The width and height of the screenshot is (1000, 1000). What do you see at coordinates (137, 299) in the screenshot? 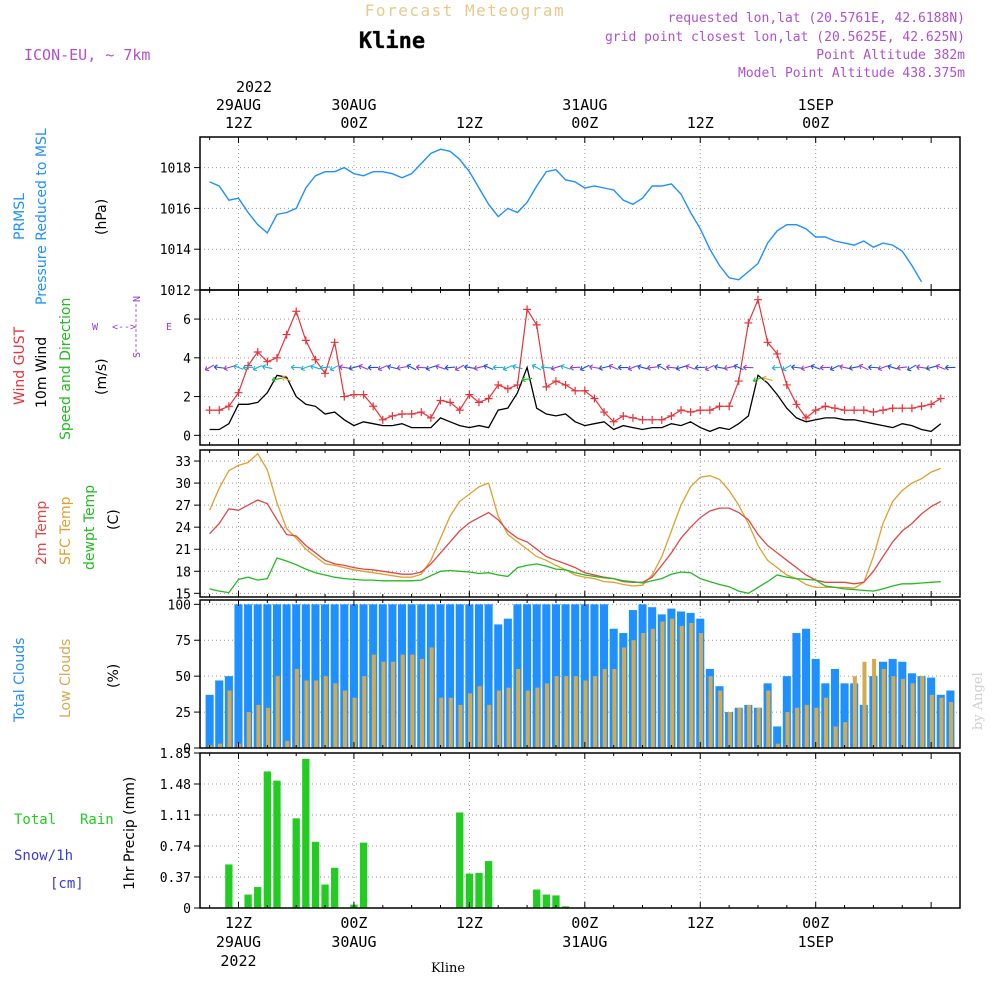
I see `compass-north: N` at bounding box center [137, 299].